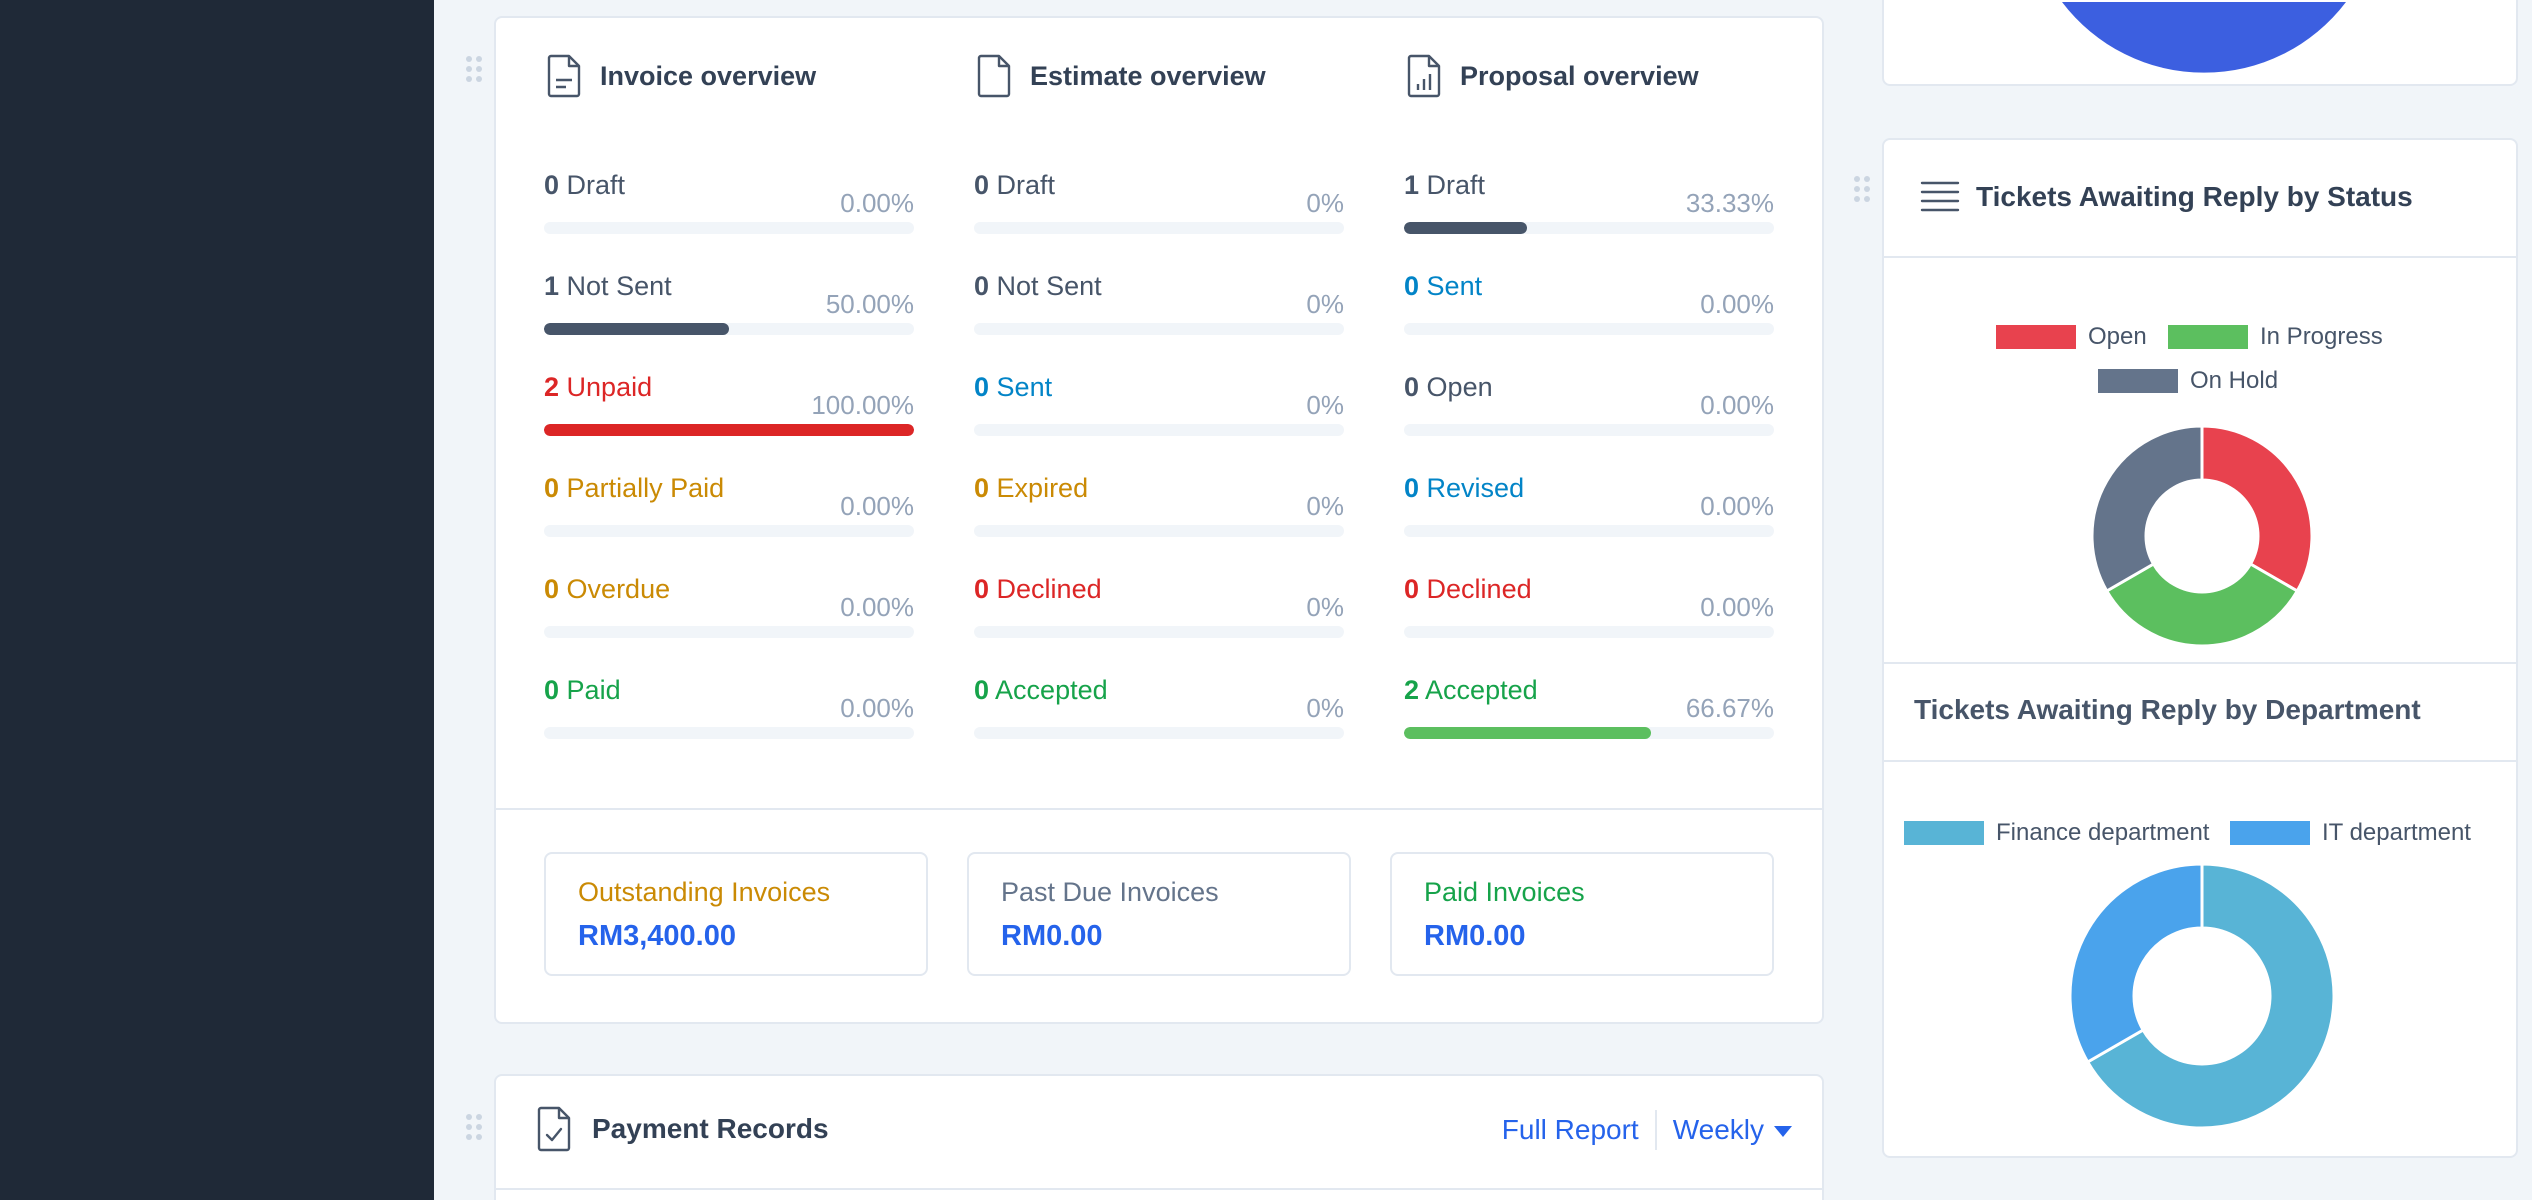 Image resolution: width=2532 pixels, height=1200 pixels. Describe the element at coordinates (2194, 196) in the screenshot. I see `tickets-by-status-title: Tickets Awaiting Reply by Status` at that location.